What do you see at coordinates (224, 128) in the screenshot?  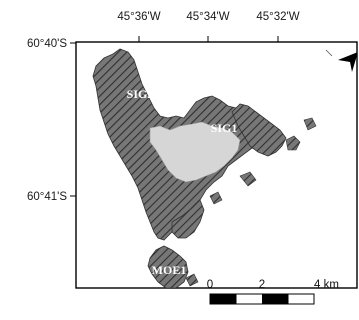 I see `site-label-sig1: SIG1` at bounding box center [224, 128].